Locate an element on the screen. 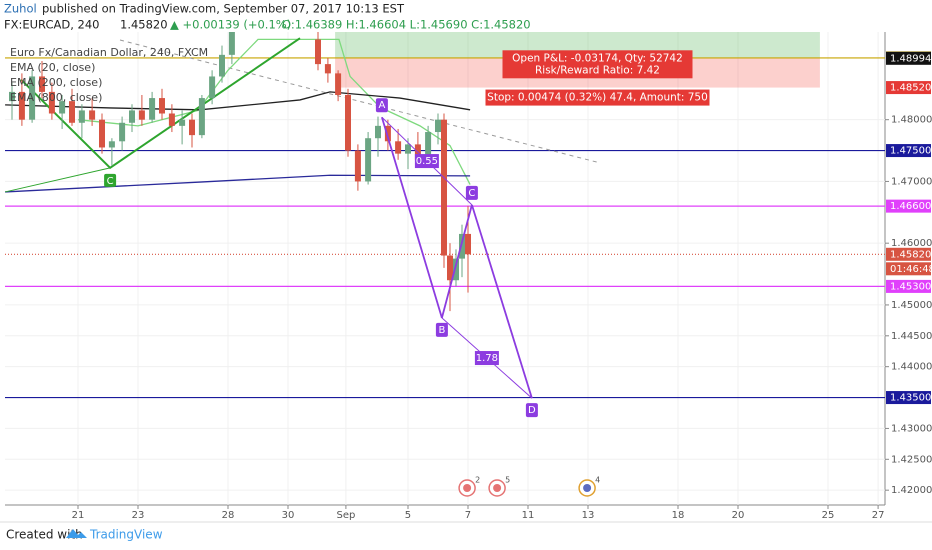 The width and height of the screenshot is (932, 550). trendline is located at coordinates (360, 101).